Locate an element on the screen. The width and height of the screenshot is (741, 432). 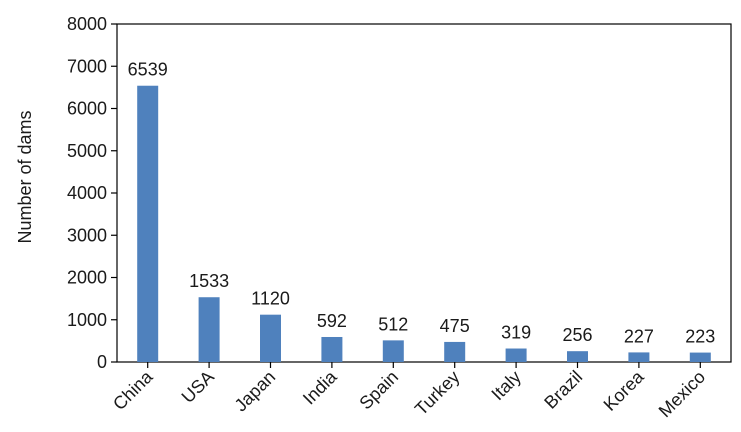
y-tick-label: 6000 is located at coordinates (87, 109).